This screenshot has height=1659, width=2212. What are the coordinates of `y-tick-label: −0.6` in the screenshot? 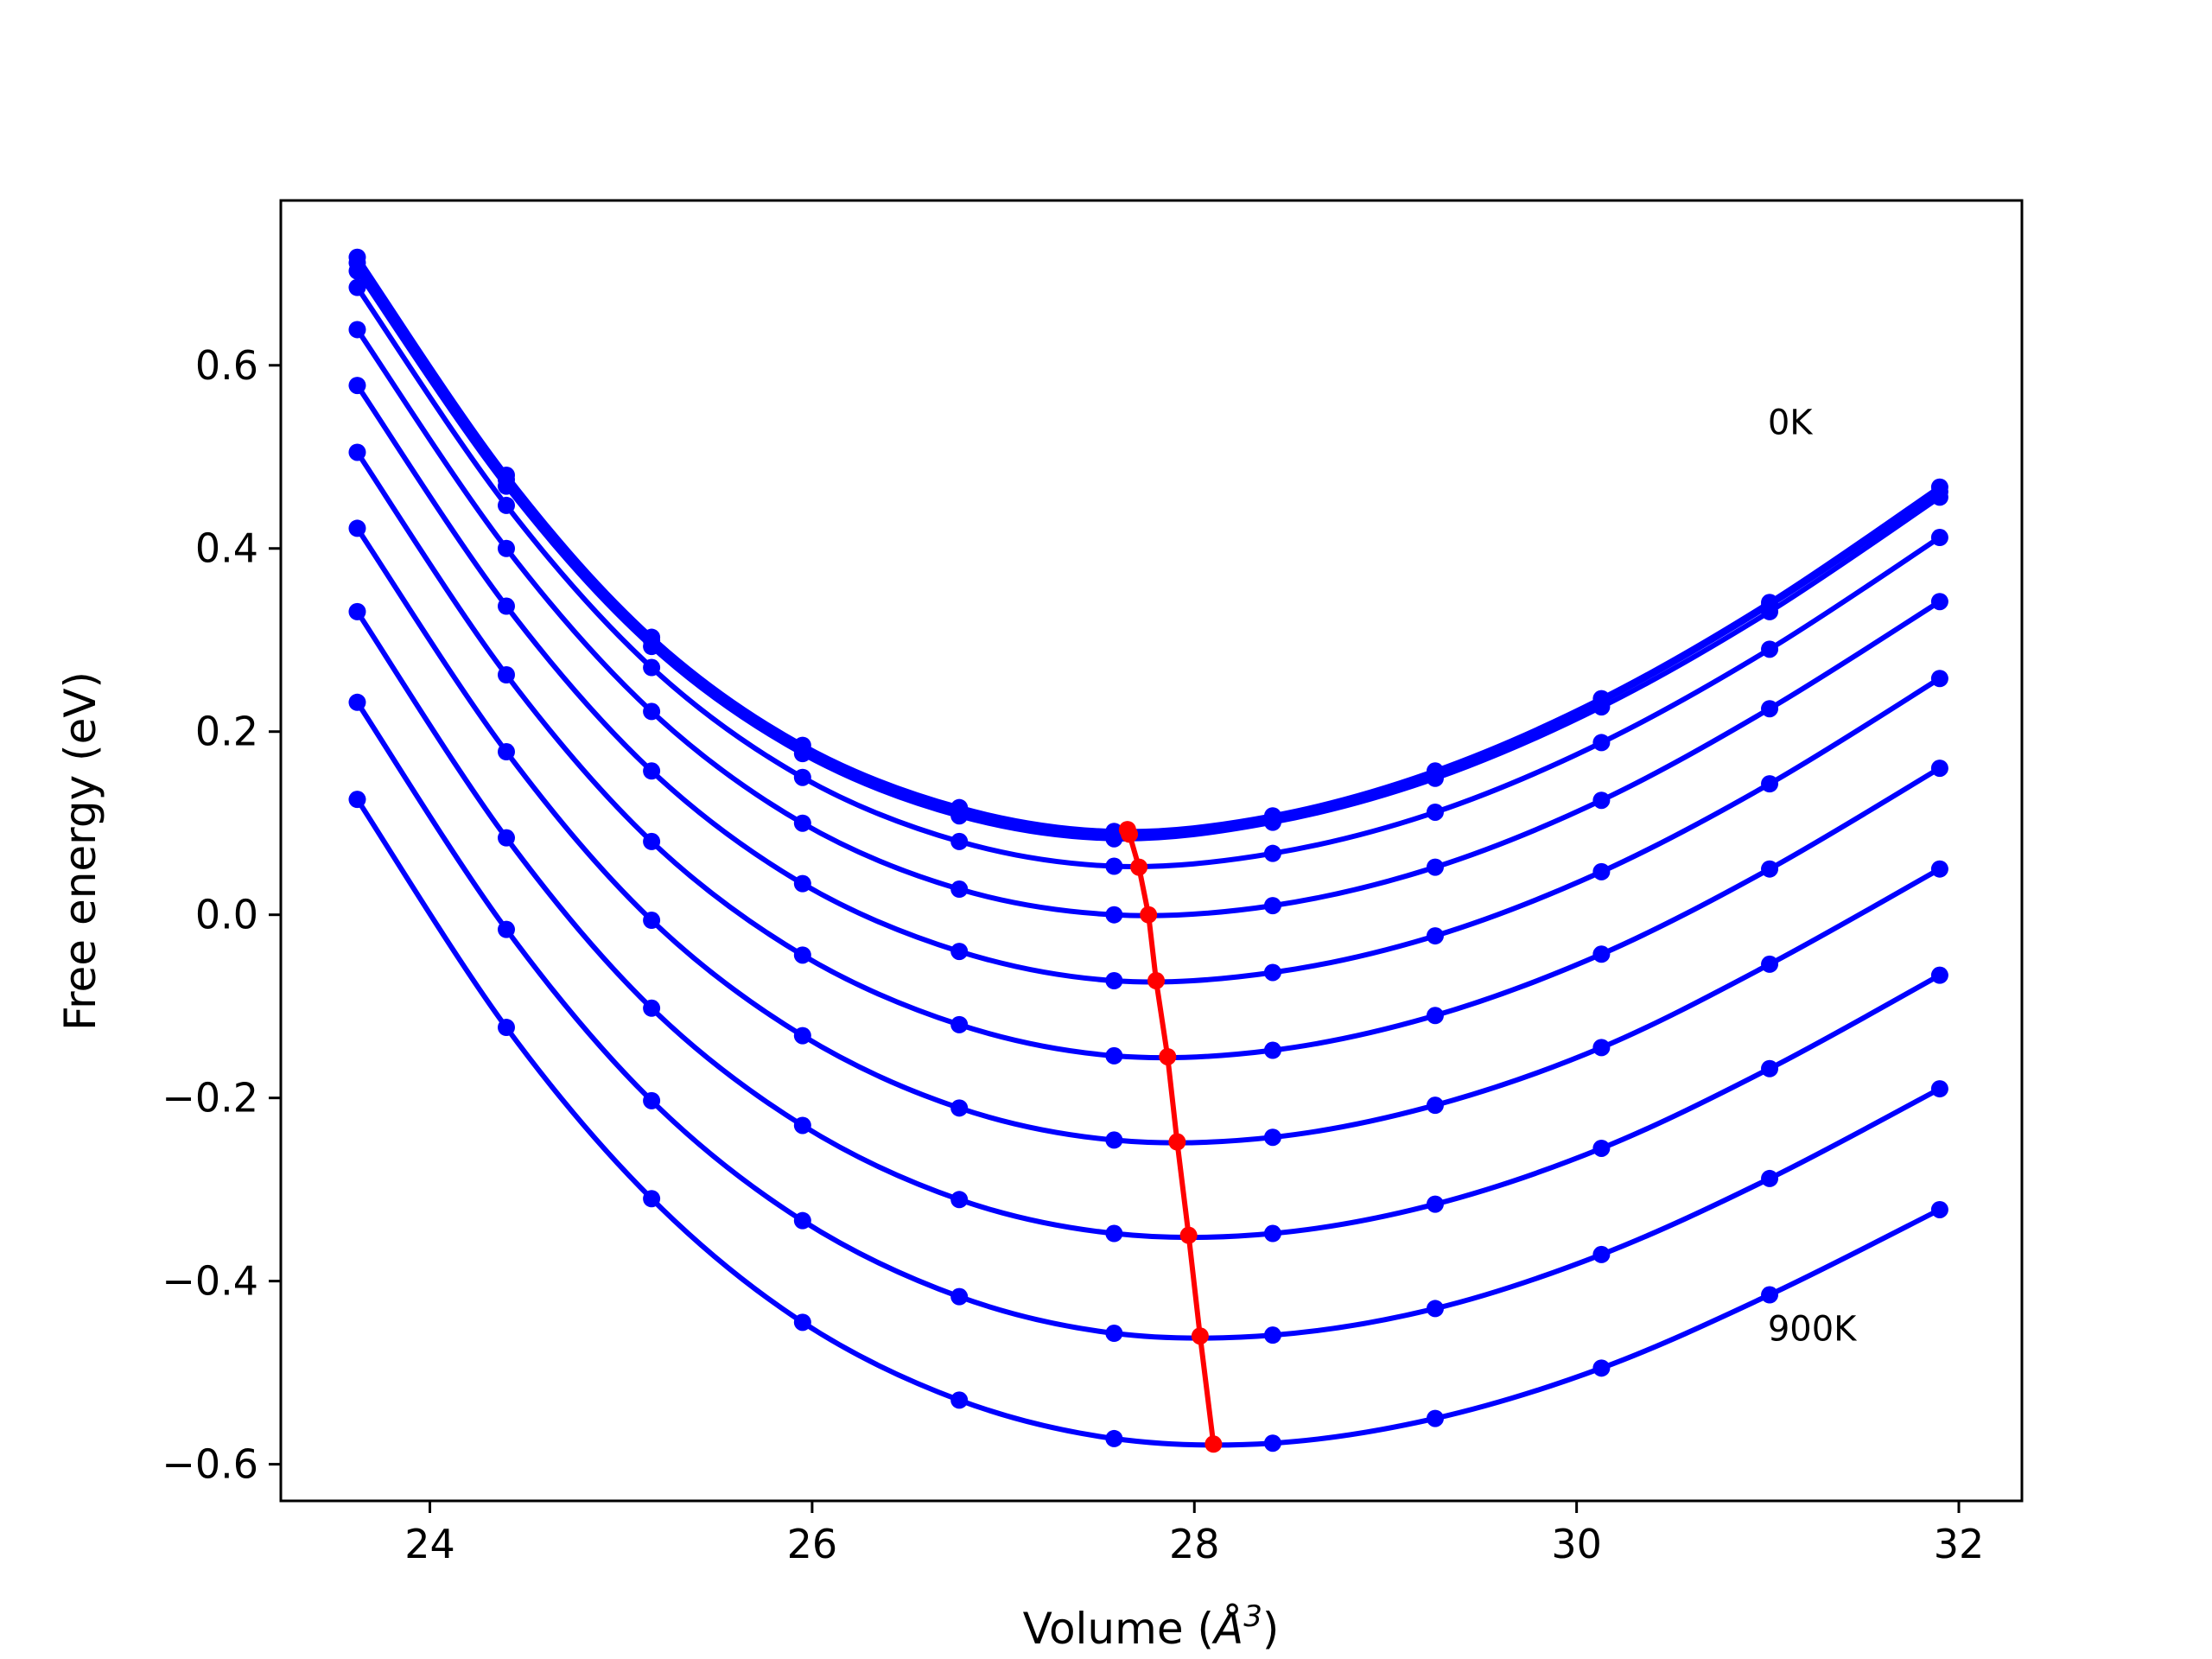 It's located at (210, 1464).